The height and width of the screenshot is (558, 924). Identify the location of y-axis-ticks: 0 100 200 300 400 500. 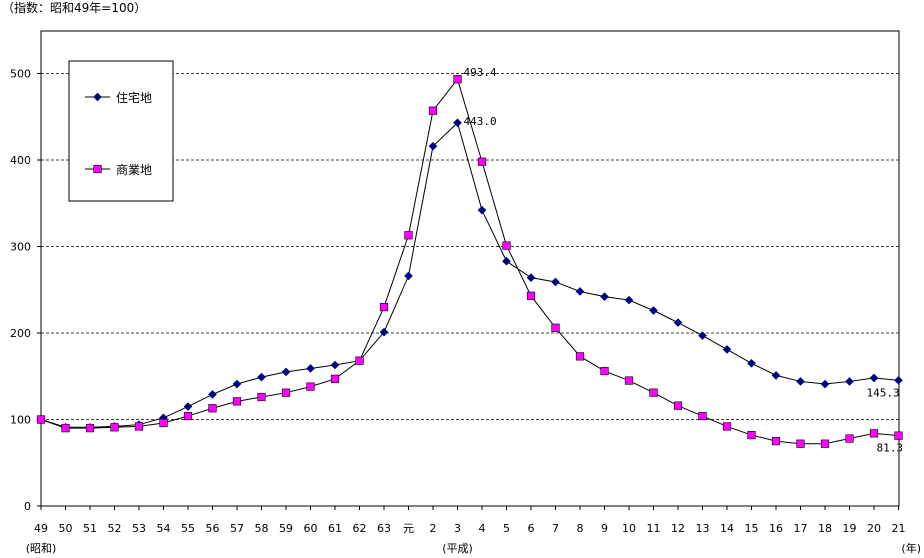
(25, 290).